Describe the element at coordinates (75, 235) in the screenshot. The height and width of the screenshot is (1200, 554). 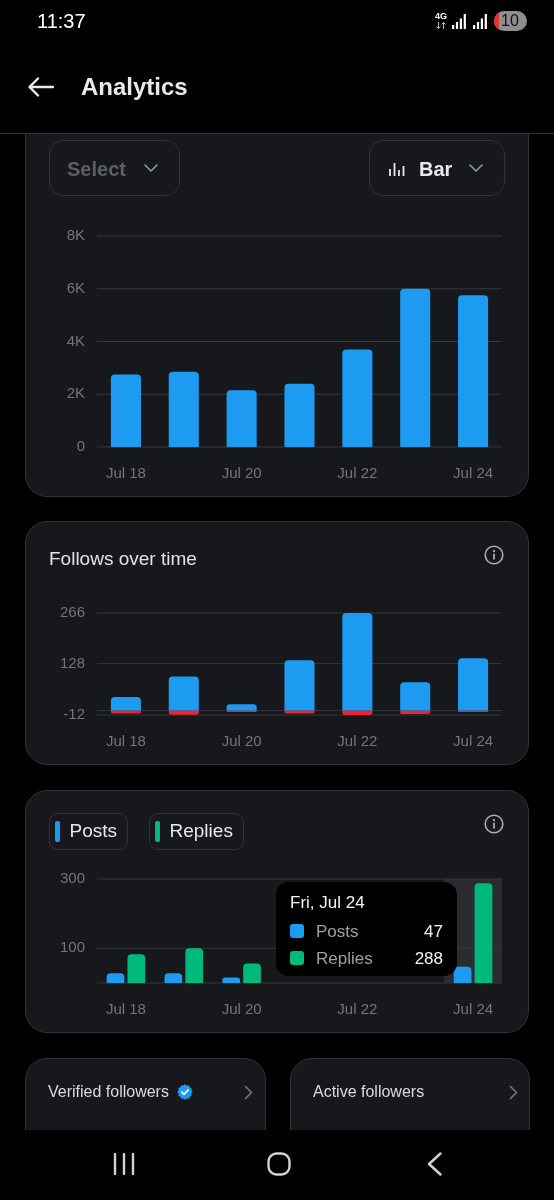
I see `y-tick-label: 8K` at that location.